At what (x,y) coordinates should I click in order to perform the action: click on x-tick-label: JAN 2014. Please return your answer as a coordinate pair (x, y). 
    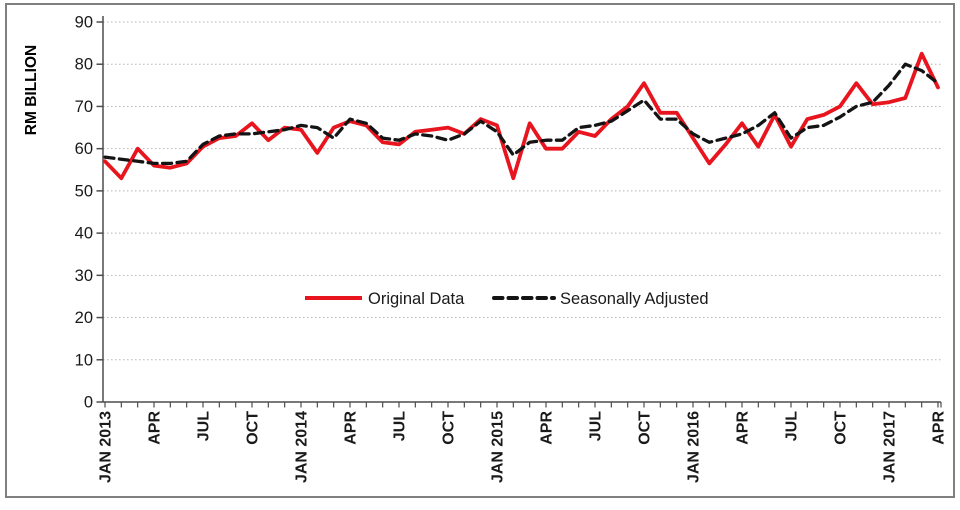
    Looking at the image, I should click on (302, 447).